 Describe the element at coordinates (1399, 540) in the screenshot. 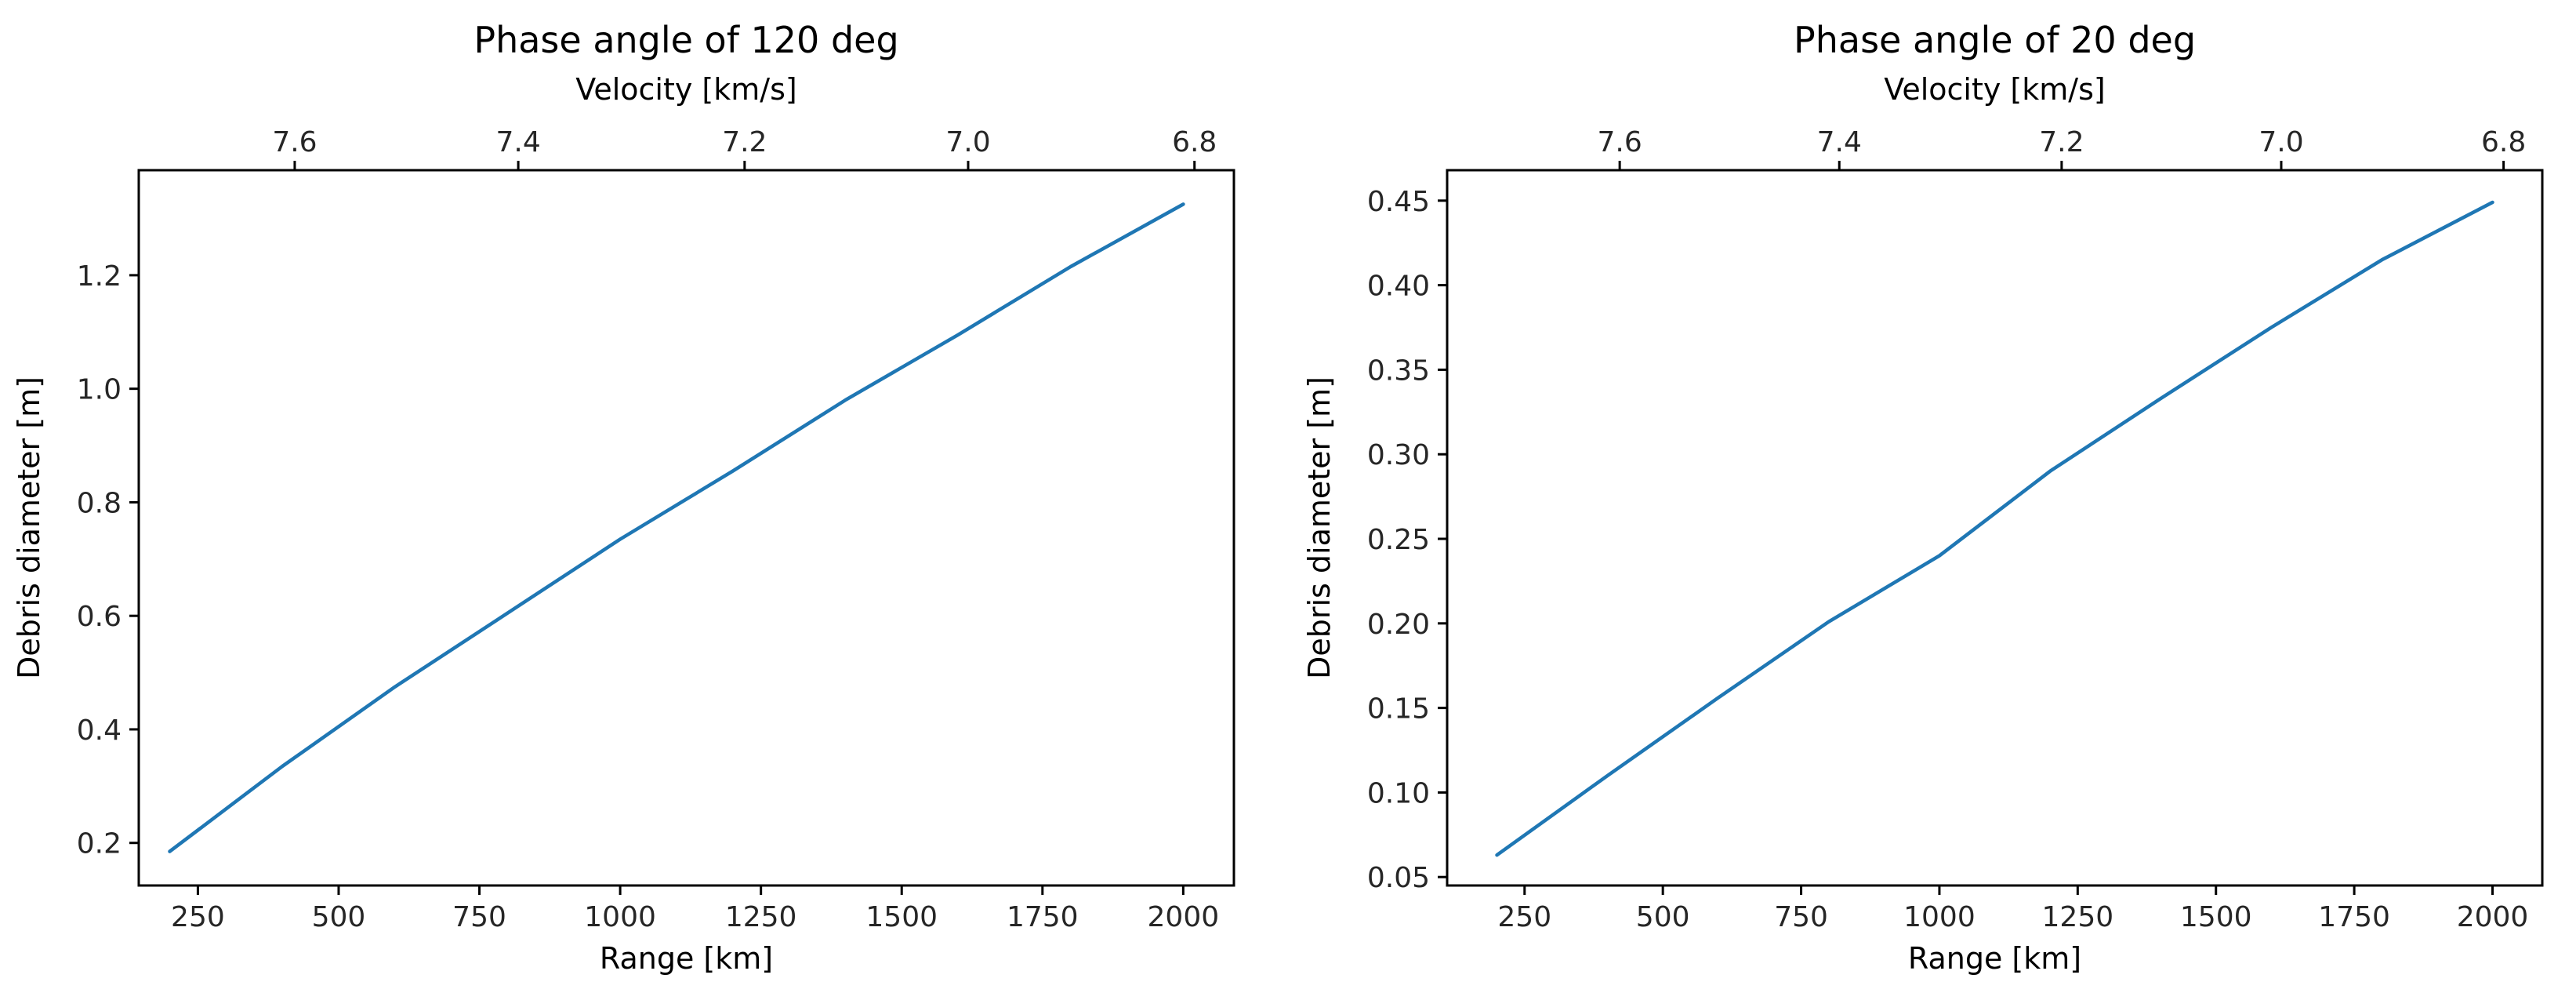

I see `y-tick-label-right: 0.25` at that location.